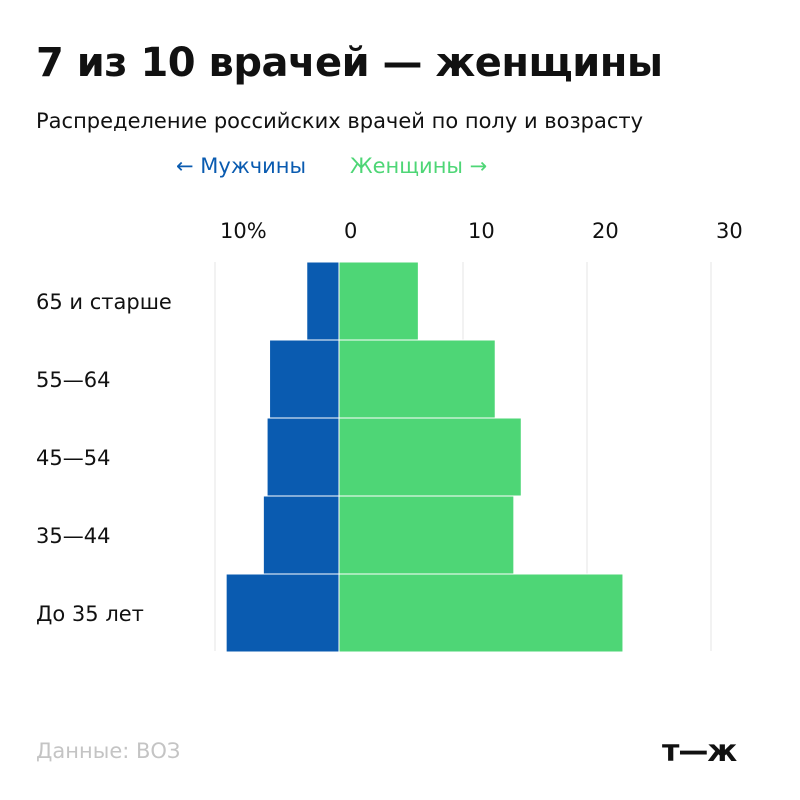 The height and width of the screenshot is (800, 800). I want to click on category-label: До 35 лет, so click(90, 614).